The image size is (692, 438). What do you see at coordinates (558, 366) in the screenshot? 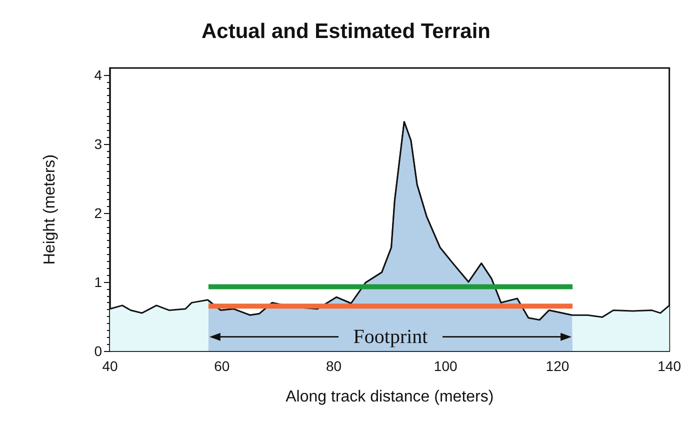
I see `x-tick-label: 120` at bounding box center [558, 366].